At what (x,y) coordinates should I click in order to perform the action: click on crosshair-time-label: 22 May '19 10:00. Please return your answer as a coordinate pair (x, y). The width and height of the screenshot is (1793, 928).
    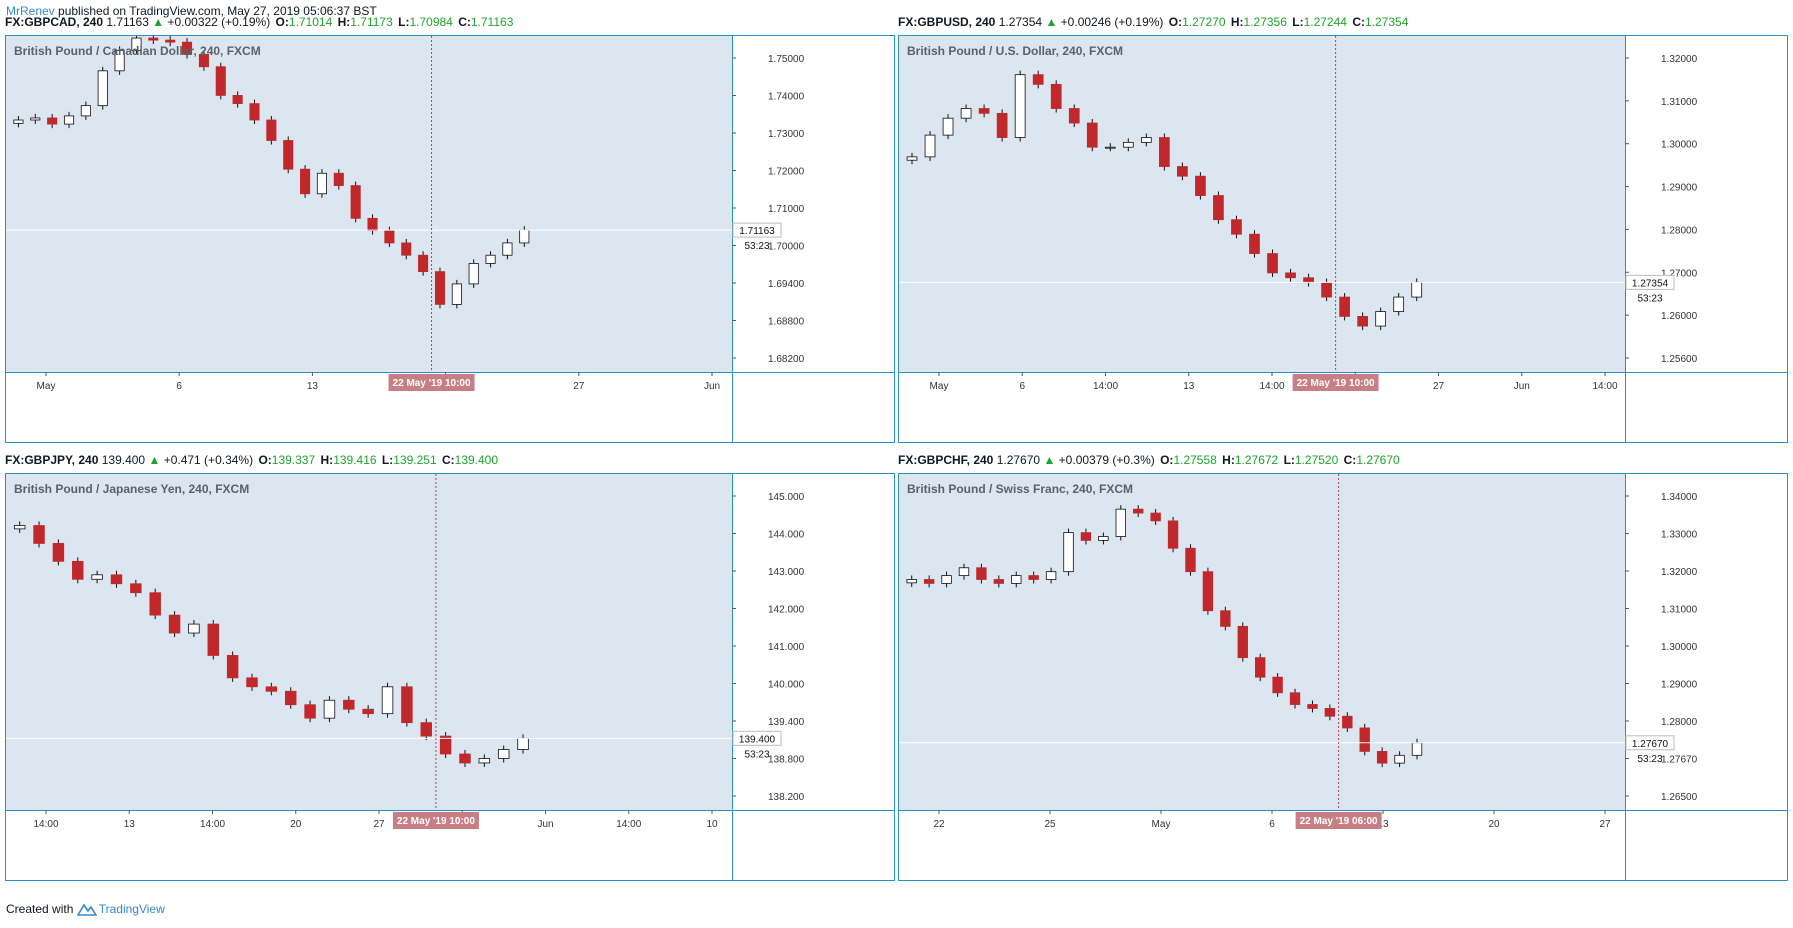
    Looking at the image, I should click on (436, 821).